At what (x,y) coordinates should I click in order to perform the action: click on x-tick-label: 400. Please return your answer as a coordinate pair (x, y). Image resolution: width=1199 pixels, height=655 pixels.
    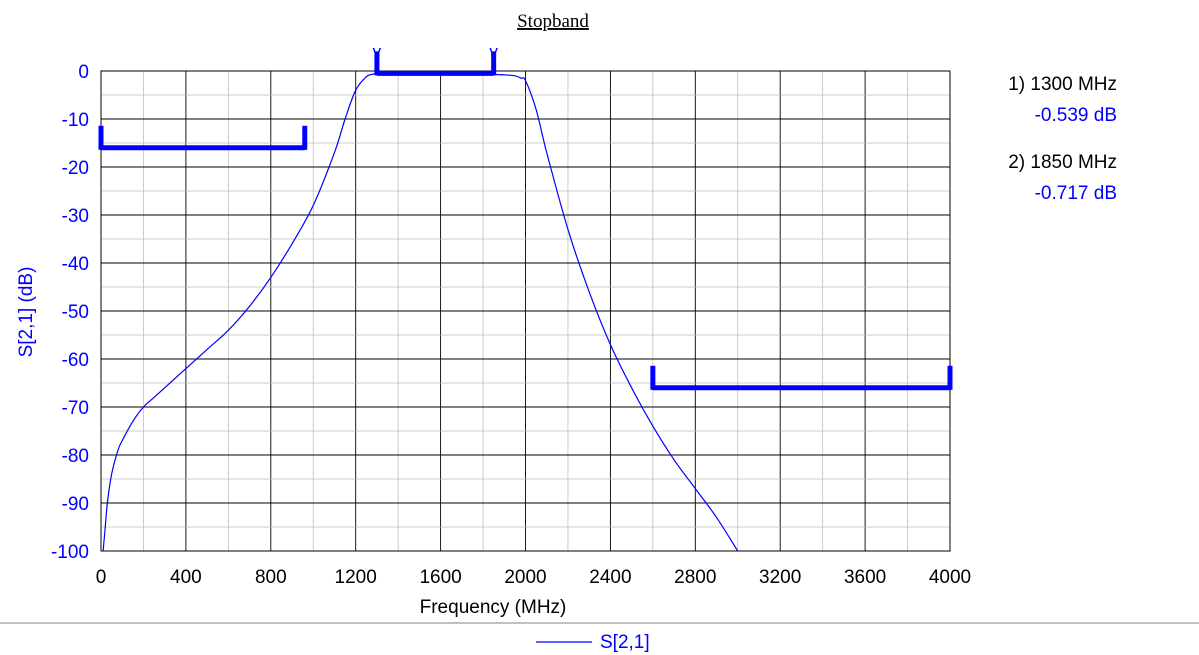
    Looking at the image, I should click on (186, 577).